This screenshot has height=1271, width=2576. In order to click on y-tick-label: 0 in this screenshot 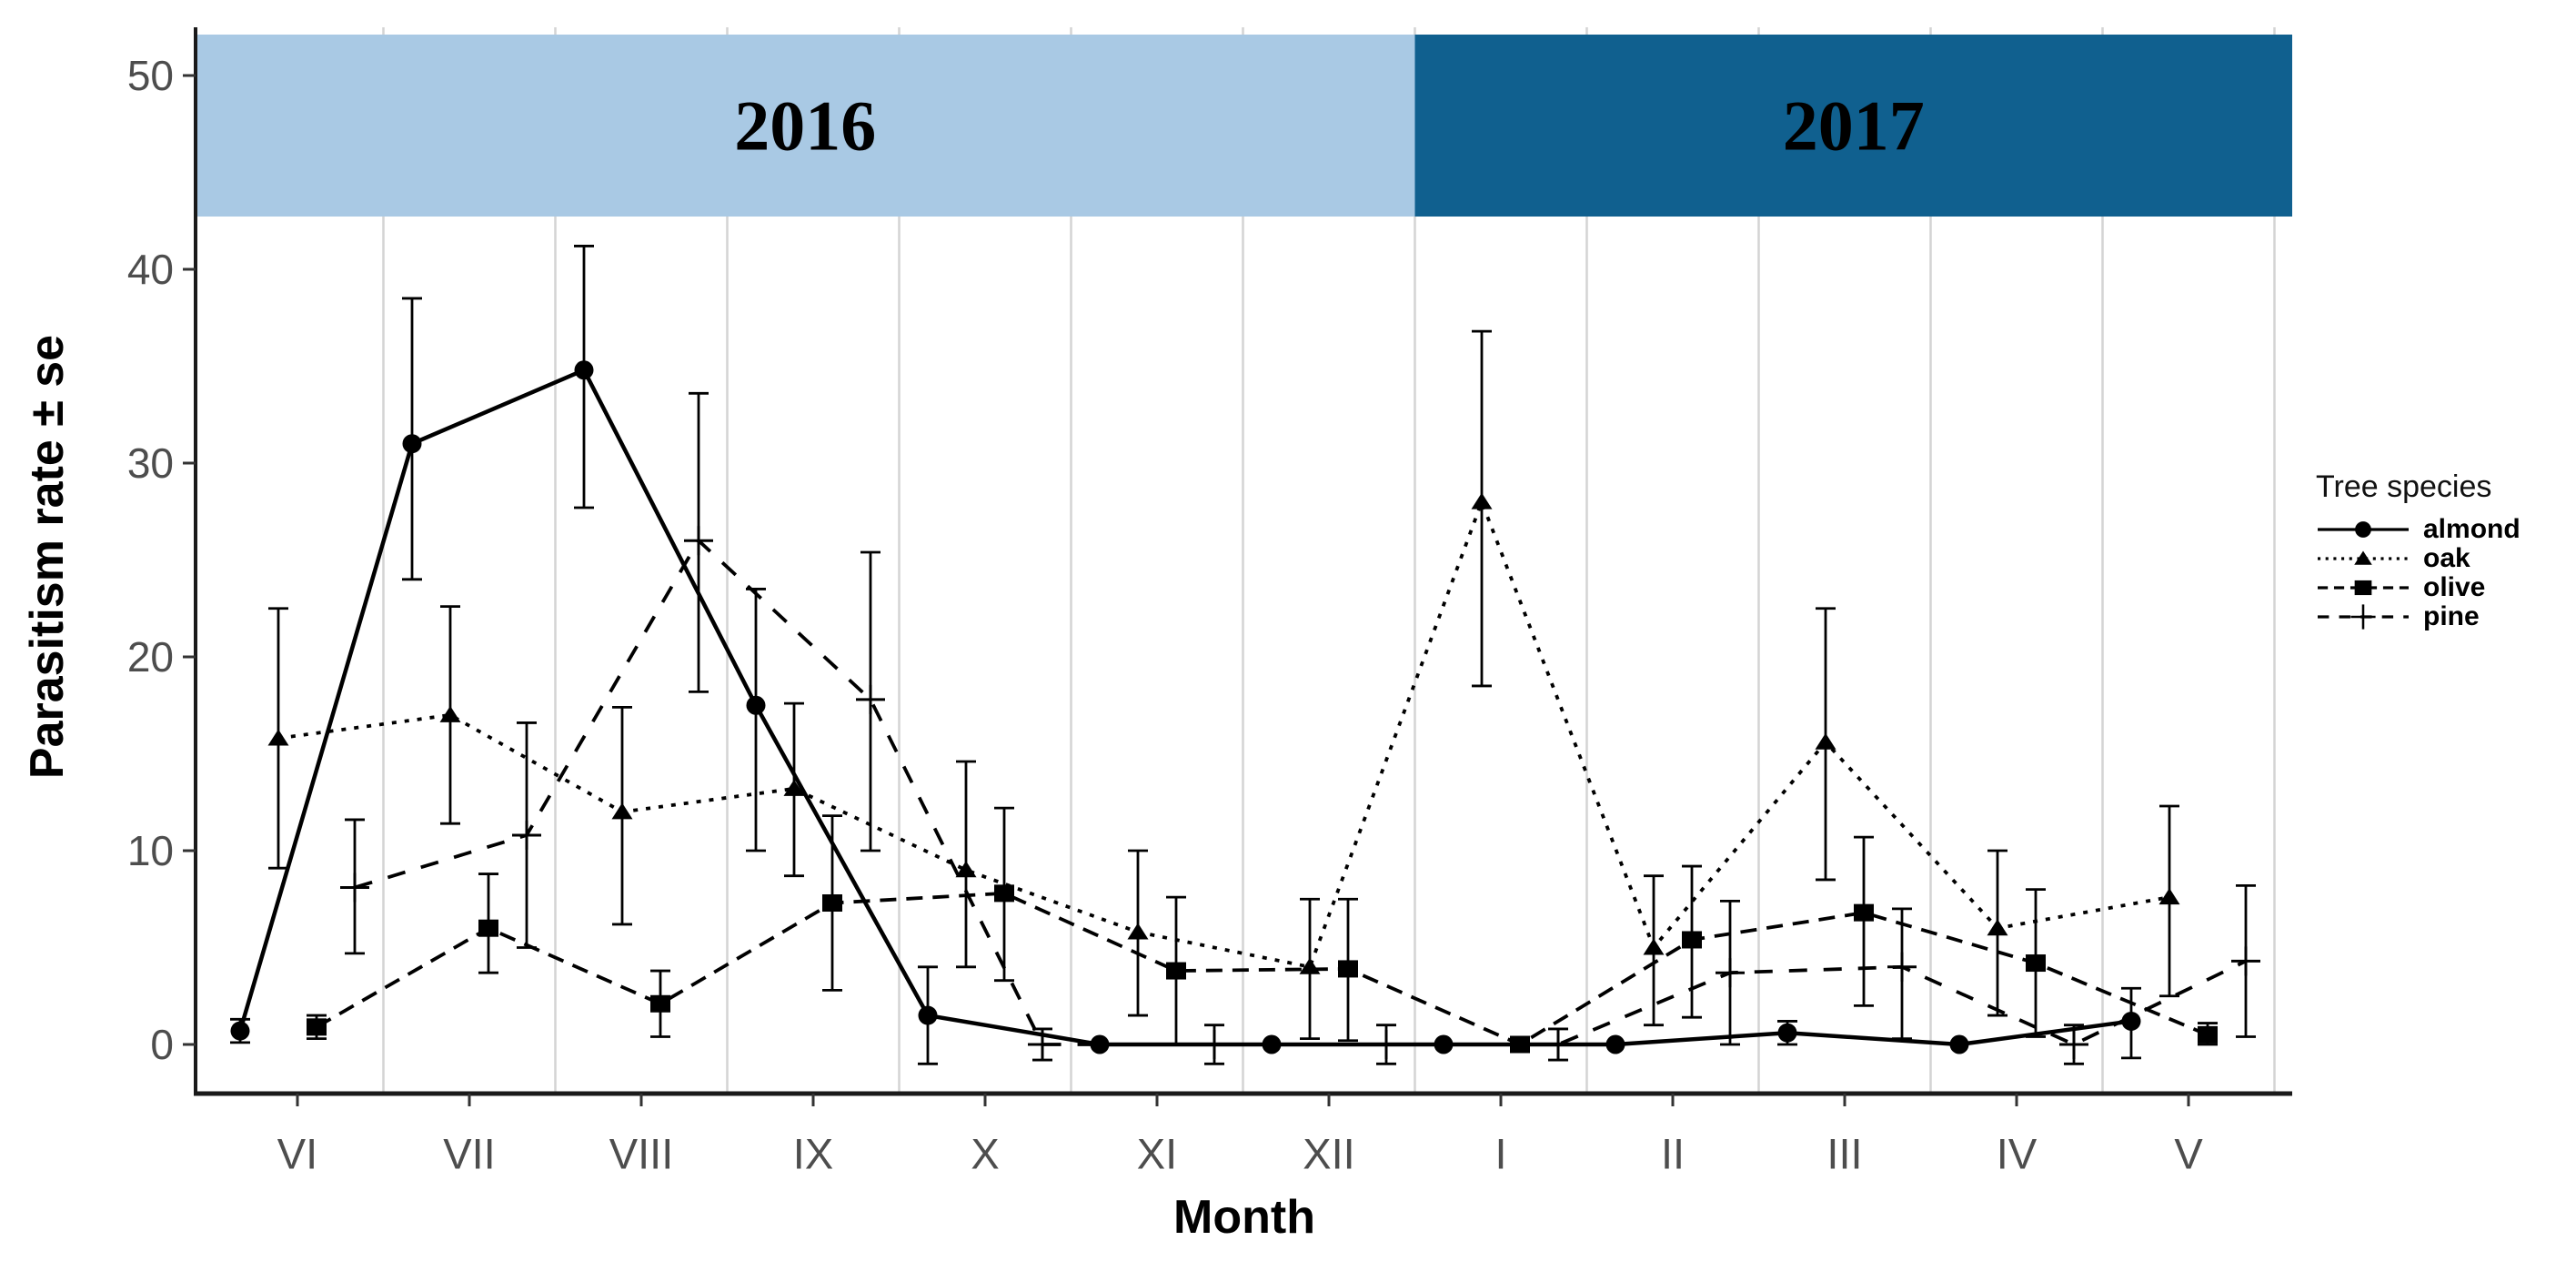, I will do `click(162, 1044)`.